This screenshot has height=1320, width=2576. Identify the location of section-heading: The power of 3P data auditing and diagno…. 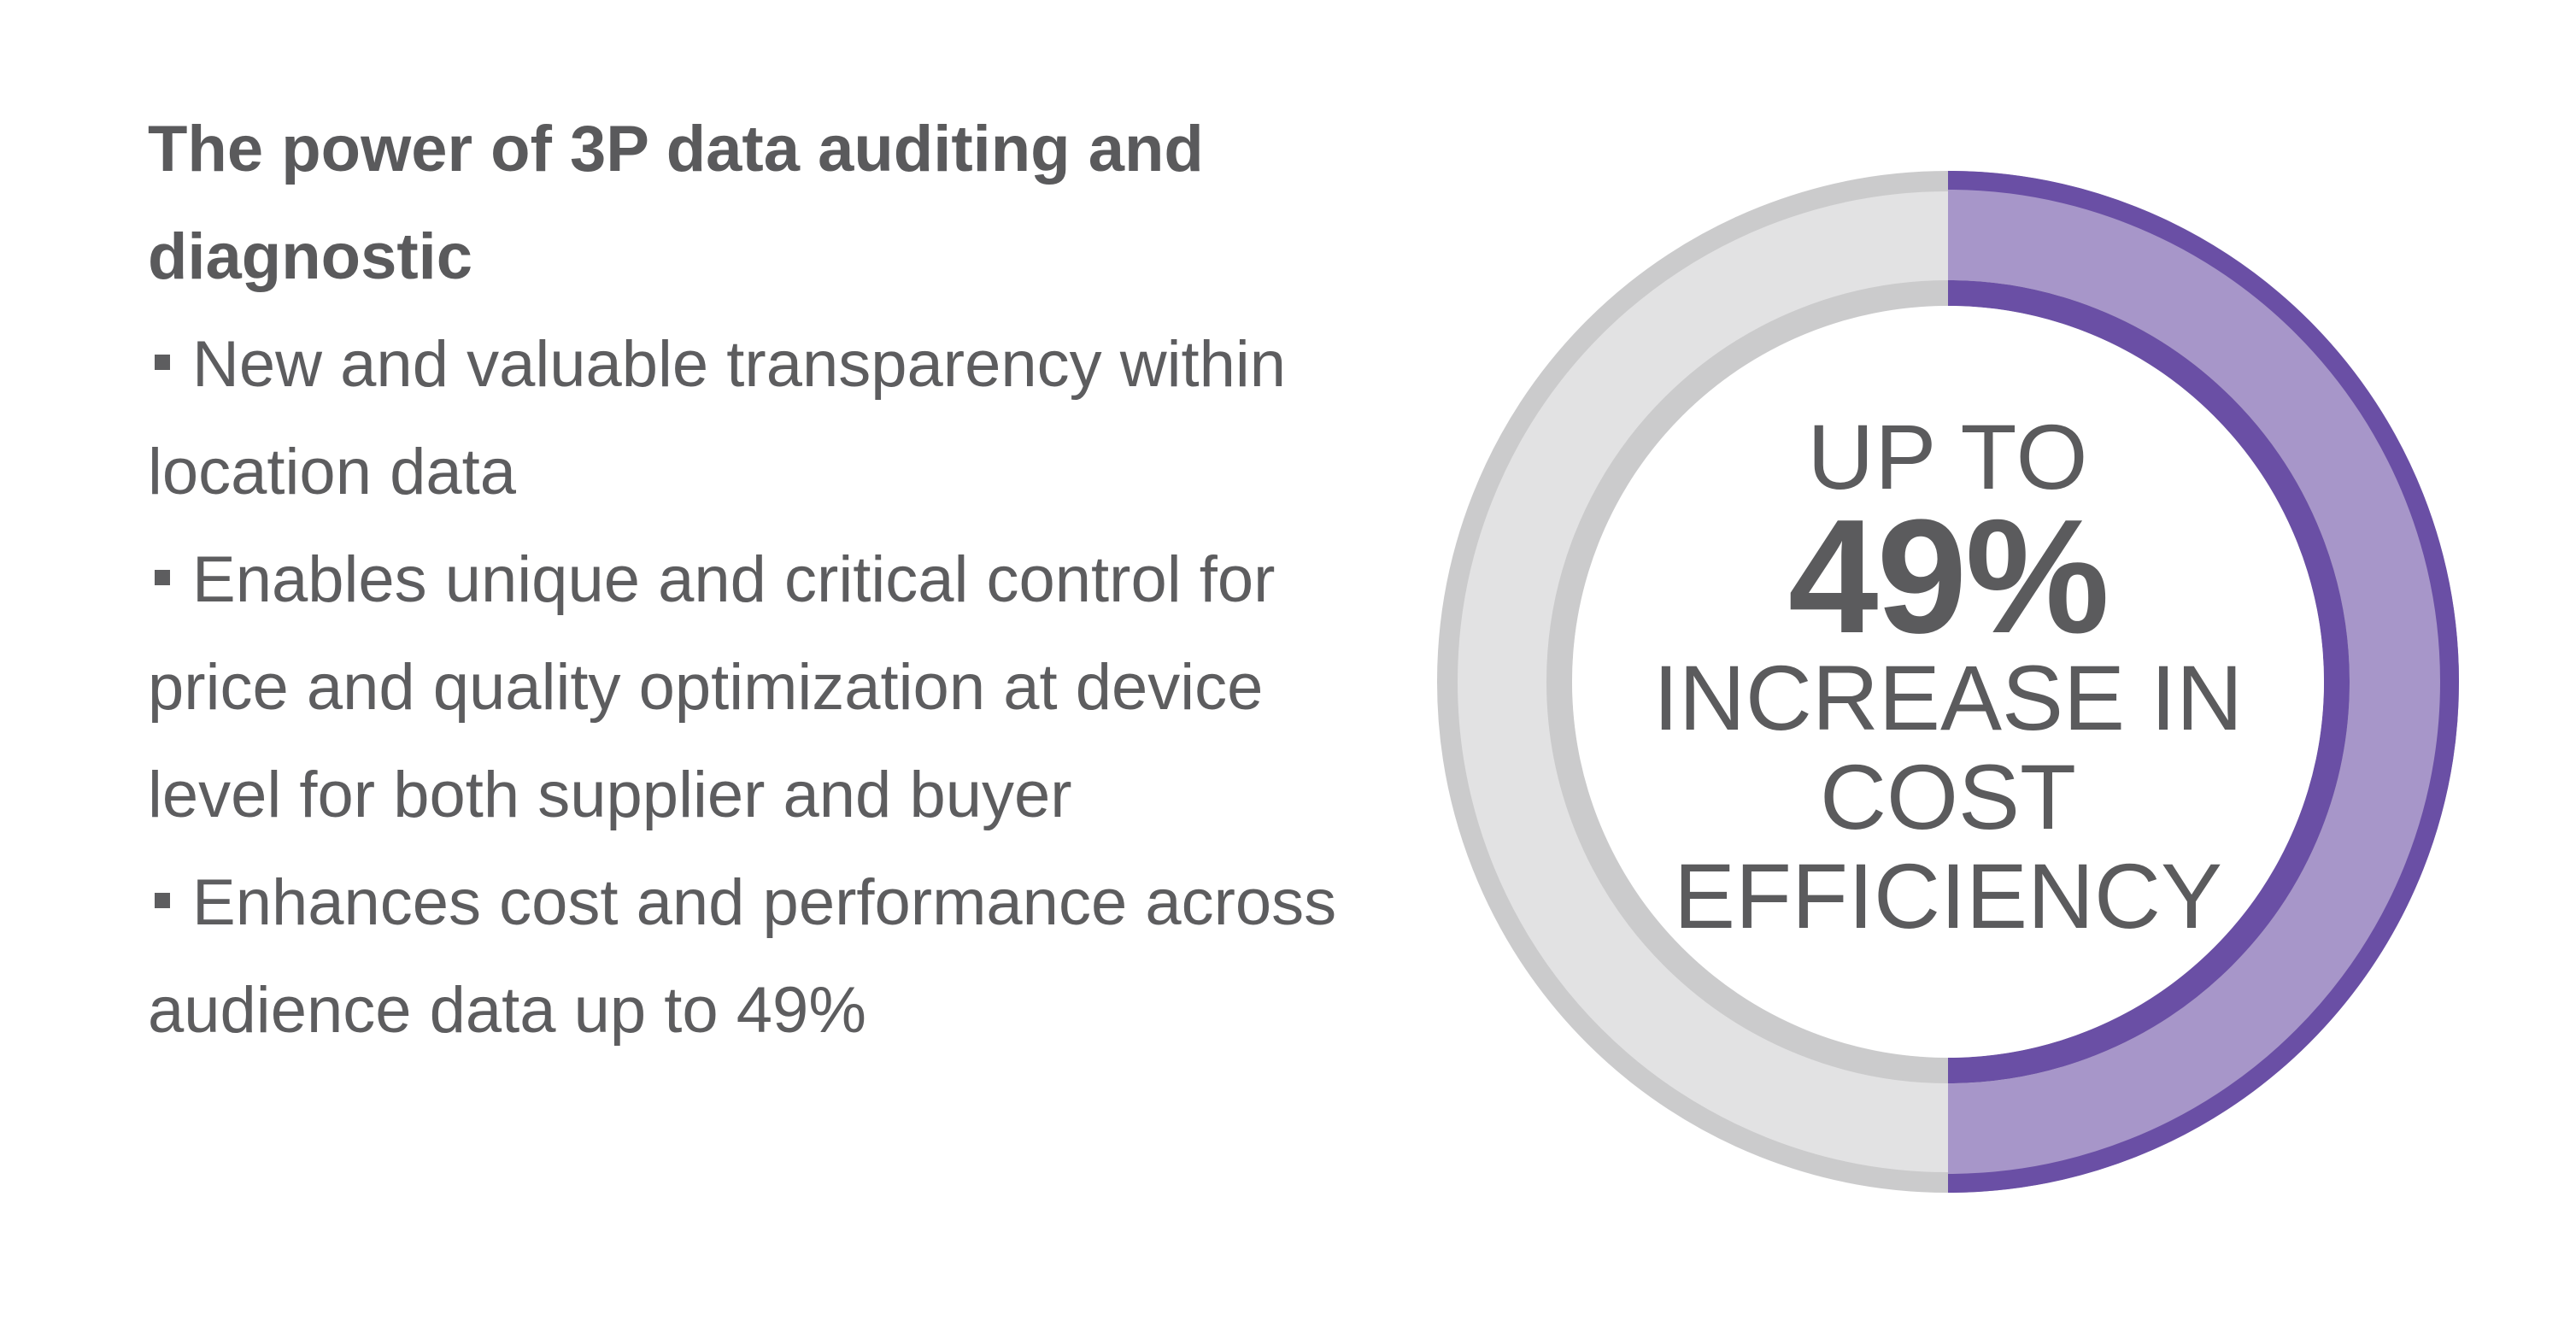
(676, 203).